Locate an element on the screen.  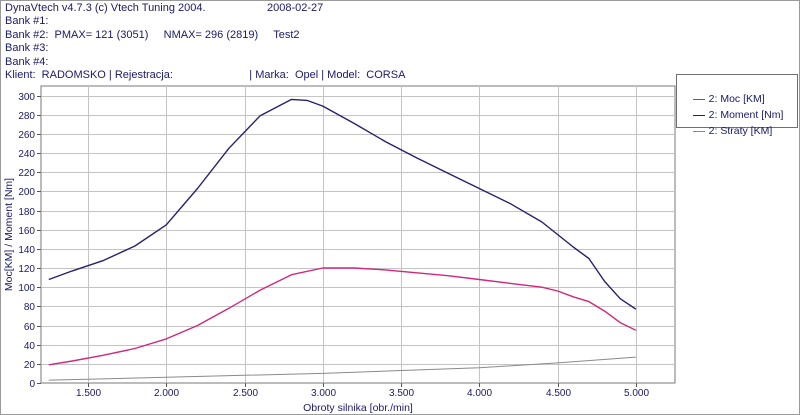
x-axis-label: Obroty silnika [obr./min] is located at coordinates (358, 408).